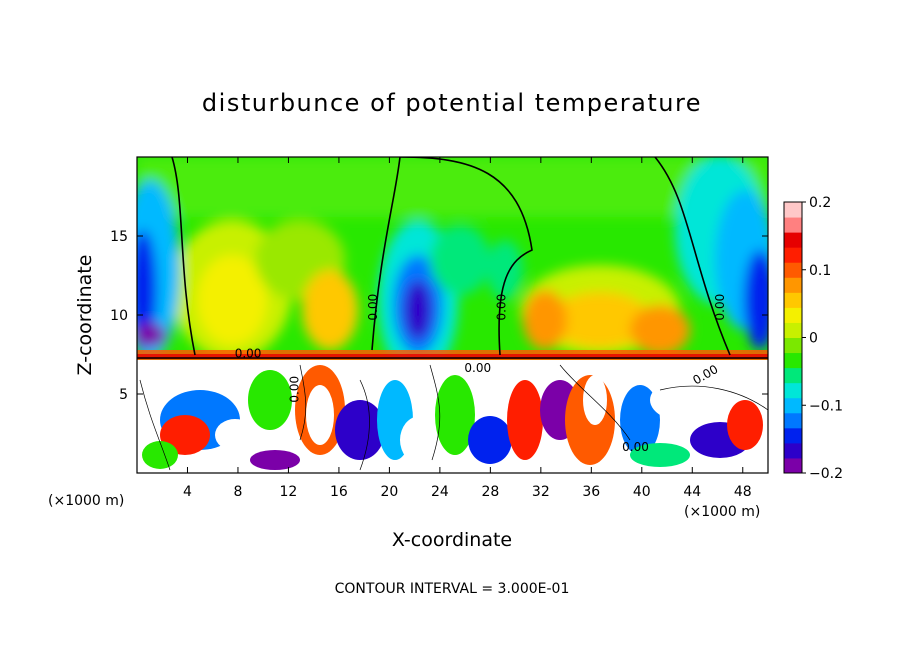 Image resolution: width=904 pixels, height=654 pixels. What do you see at coordinates (820, 203) in the screenshot?
I see `colorbar-tick-label: 0.2` at bounding box center [820, 203].